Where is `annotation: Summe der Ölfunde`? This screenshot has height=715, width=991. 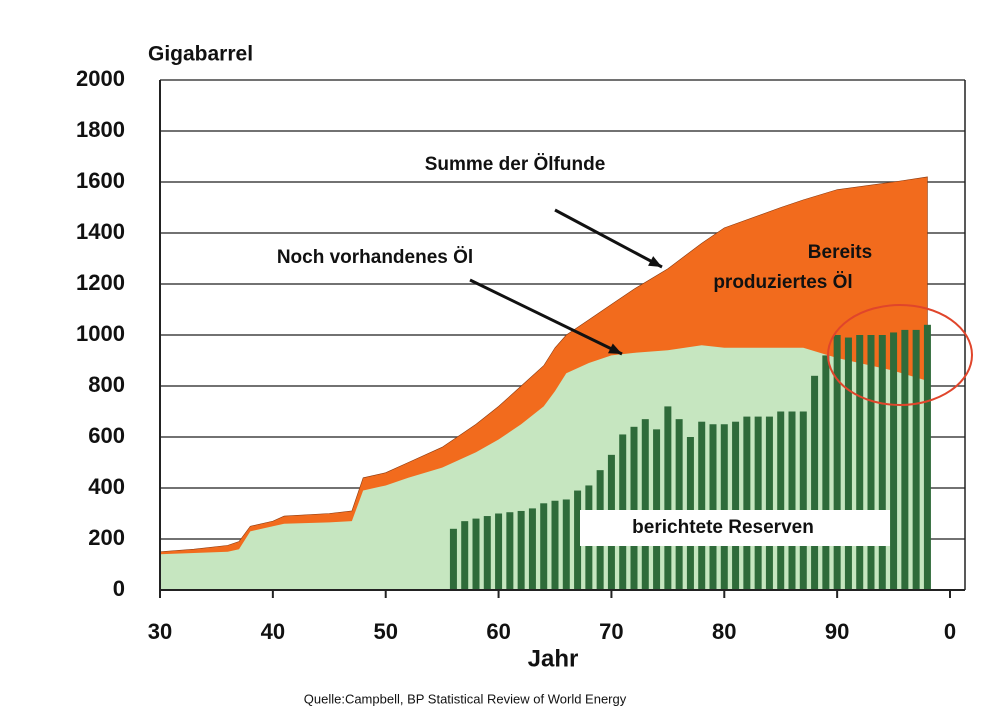
annotation: Summe der Ölfunde is located at coordinates (515, 164).